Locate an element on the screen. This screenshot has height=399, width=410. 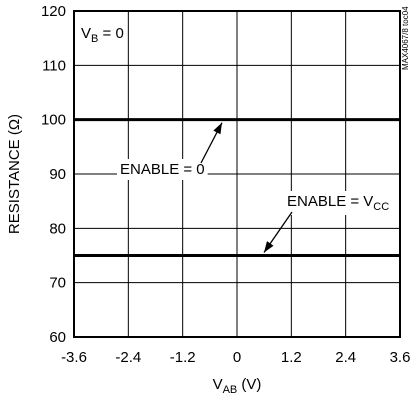
enablevcc-arrow is located at coordinates (278, 232).